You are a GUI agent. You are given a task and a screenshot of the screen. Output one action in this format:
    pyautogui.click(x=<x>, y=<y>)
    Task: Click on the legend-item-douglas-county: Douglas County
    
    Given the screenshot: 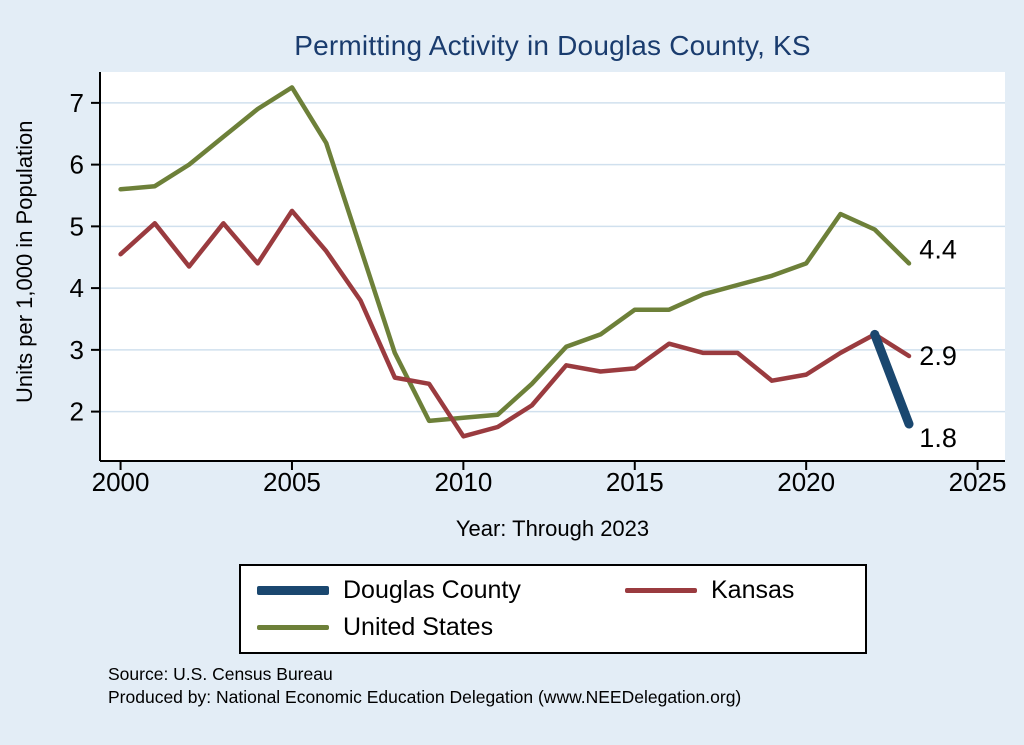 What is the action you would take?
    pyautogui.click(x=441, y=590)
    